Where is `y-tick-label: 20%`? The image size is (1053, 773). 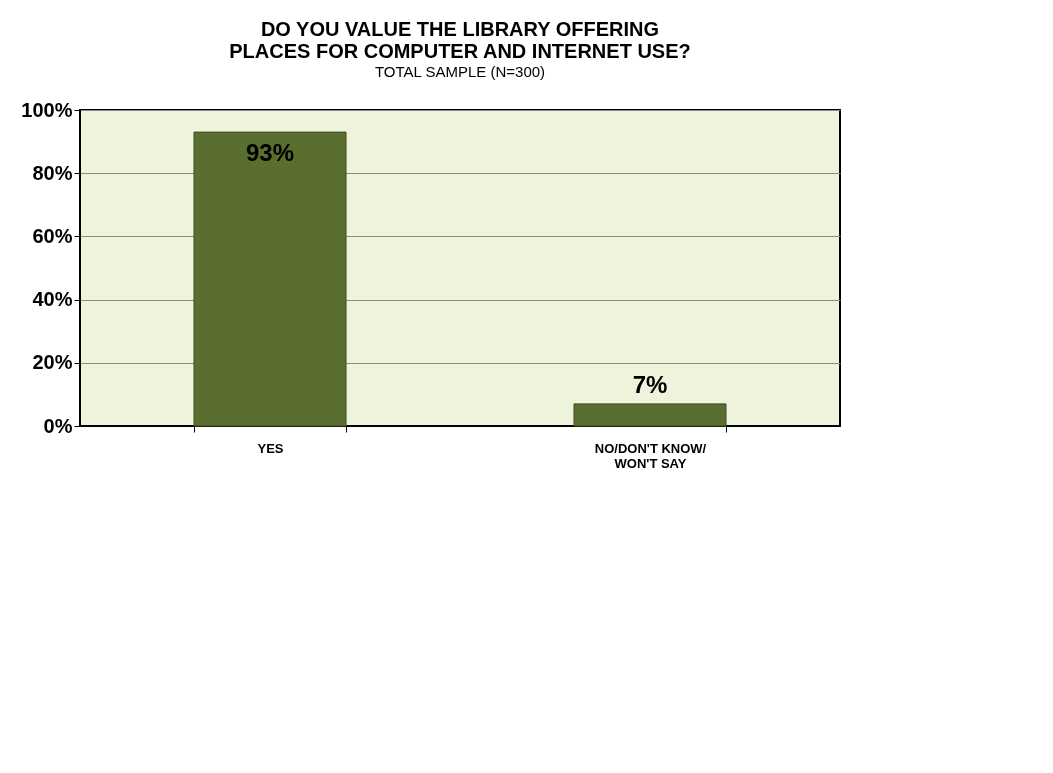
y-tick-label: 20% is located at coordinates (52, 362).